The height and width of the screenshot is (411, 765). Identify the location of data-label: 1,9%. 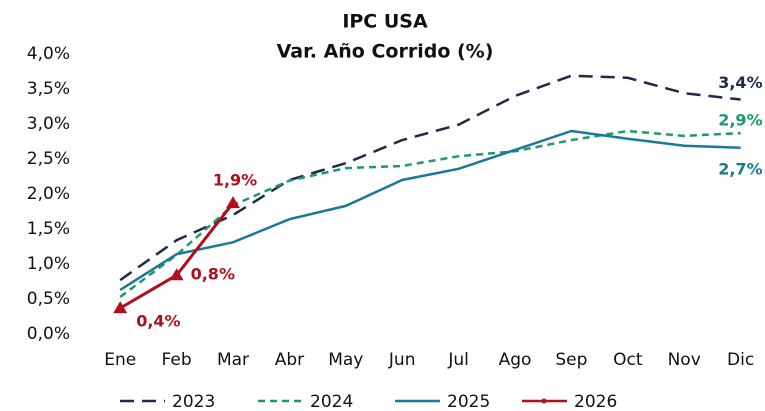
(235, 180).